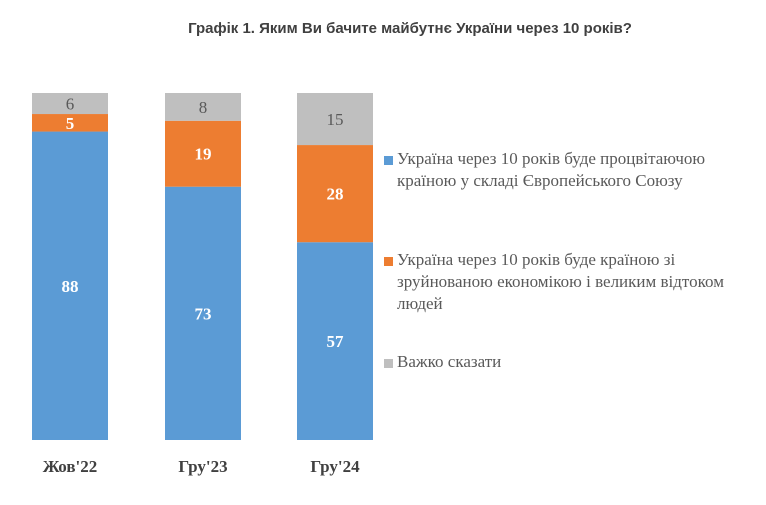  What do you see at coordinates (70, 466) in the screenshot?
I see `category-label: Жов'22` at bounding box center [70, 466].